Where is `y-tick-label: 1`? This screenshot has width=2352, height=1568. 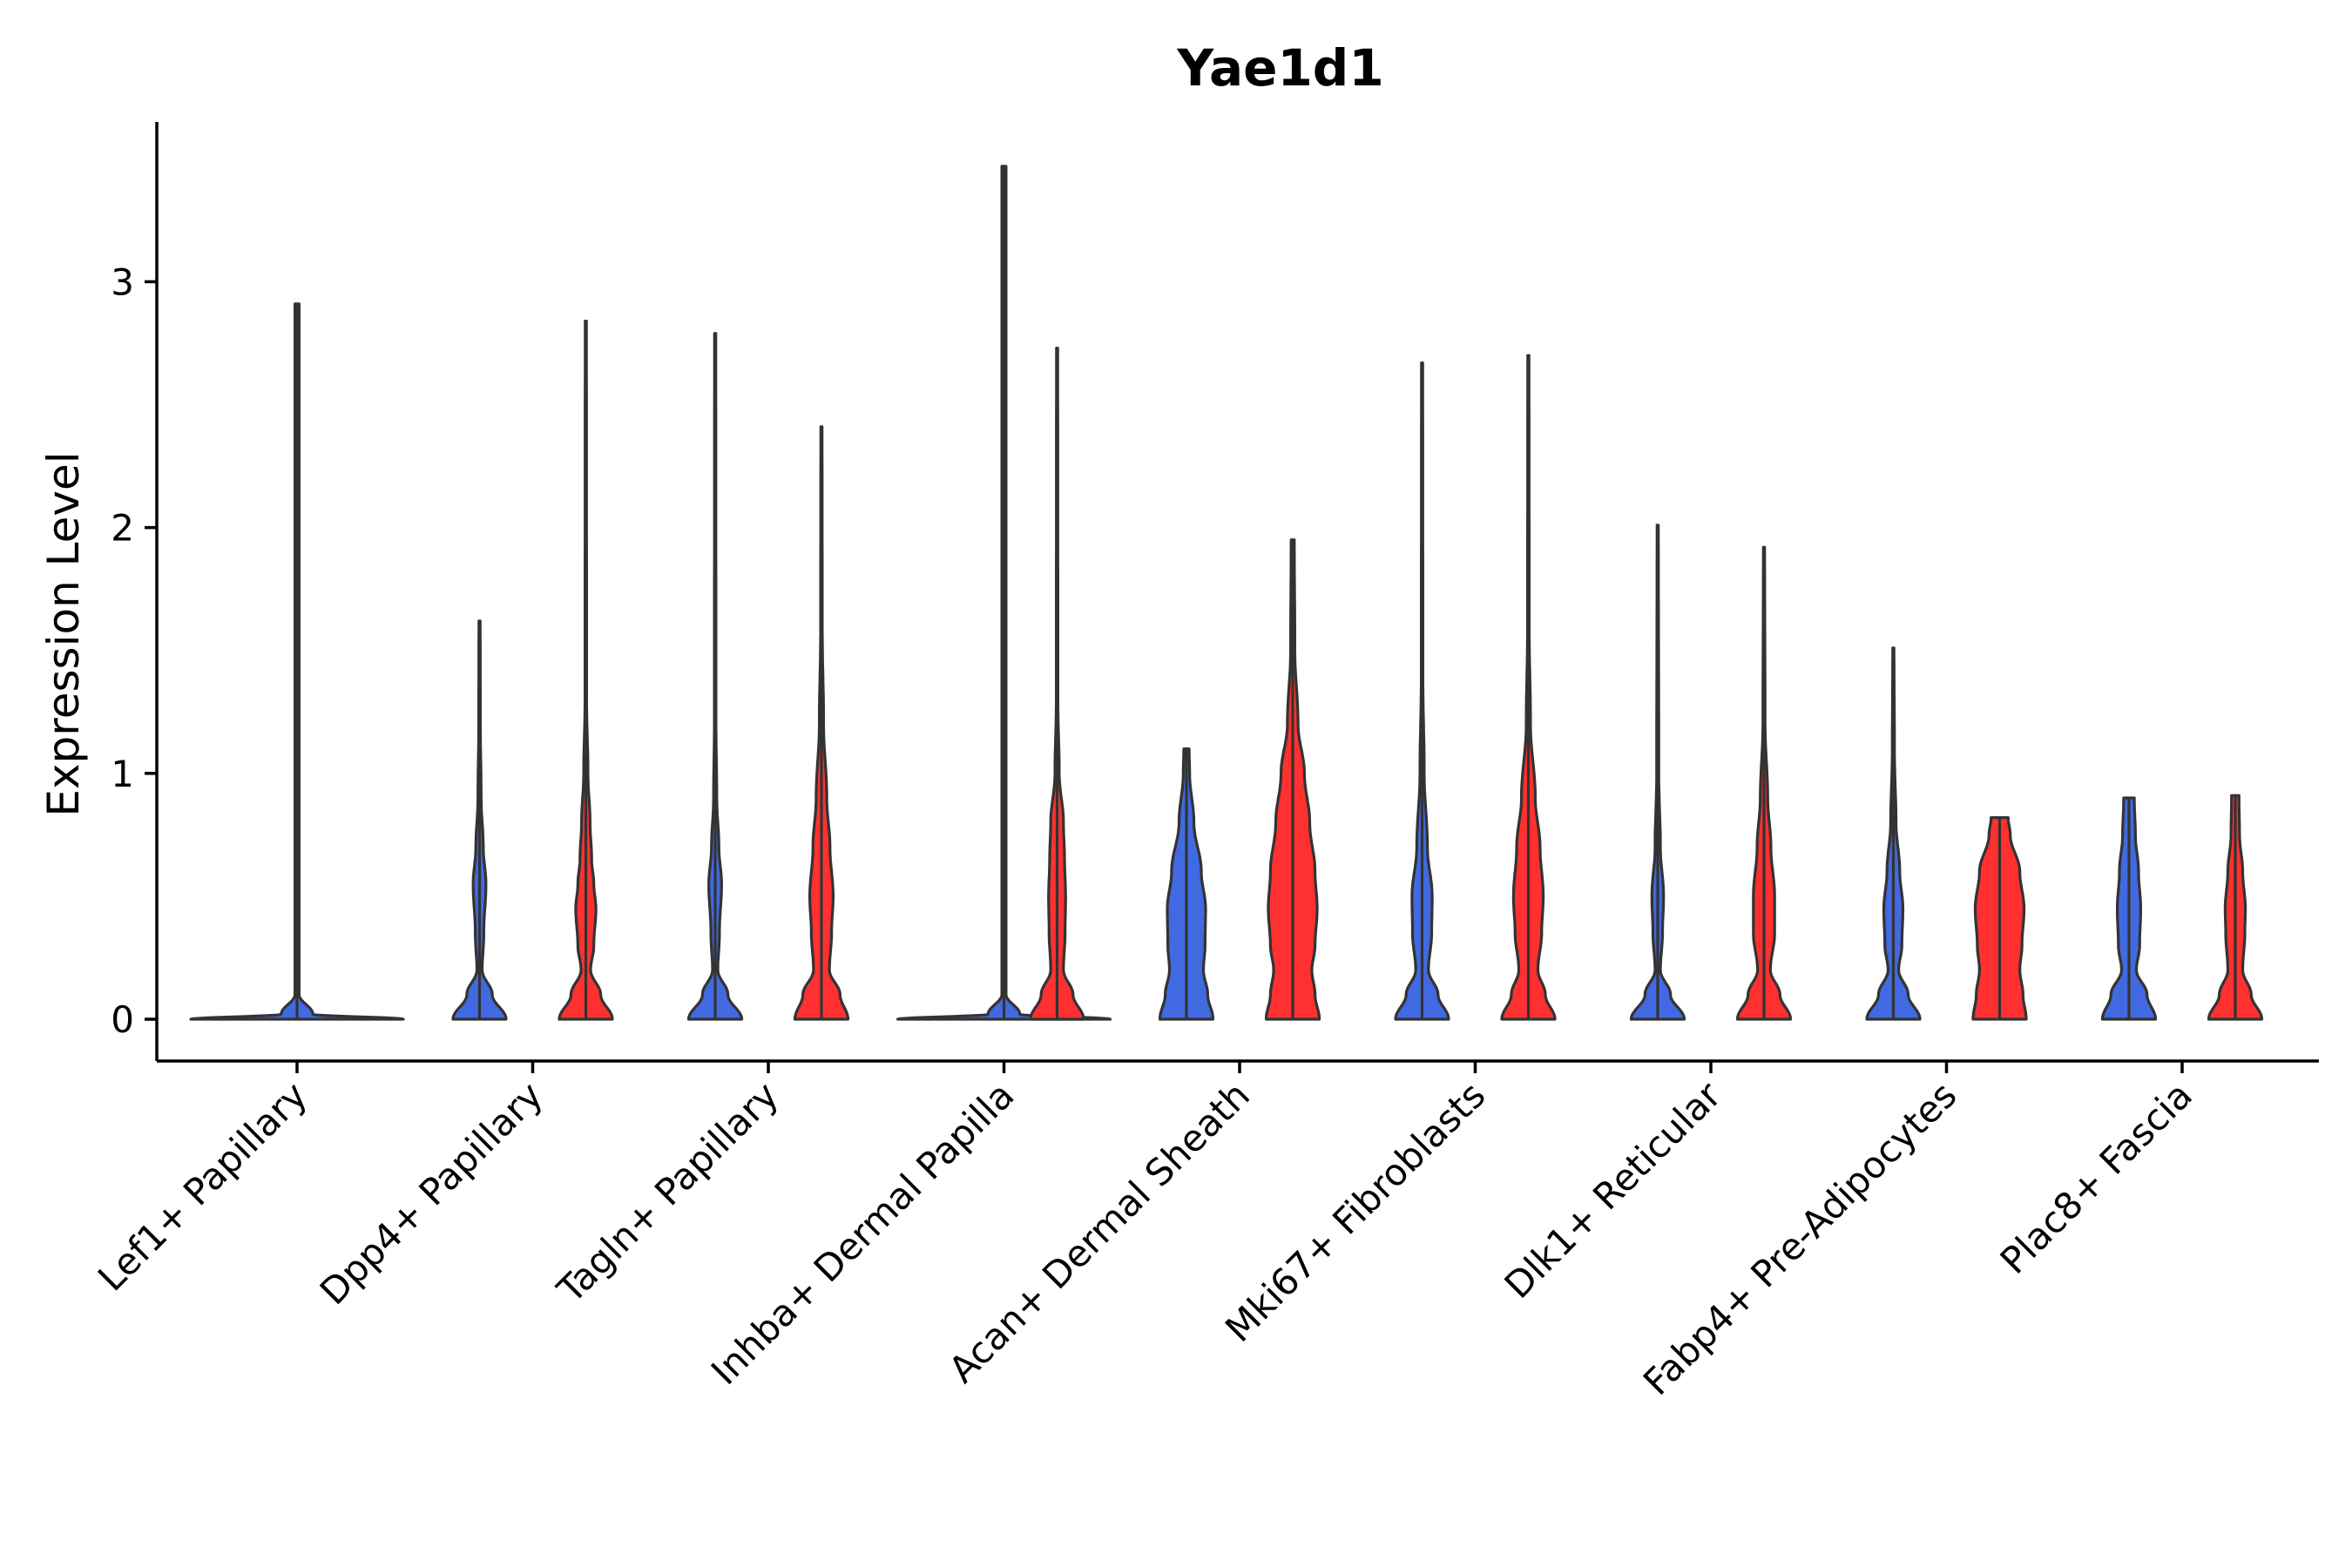 y-tick-label: 1 is located at coordinates (122, 774).